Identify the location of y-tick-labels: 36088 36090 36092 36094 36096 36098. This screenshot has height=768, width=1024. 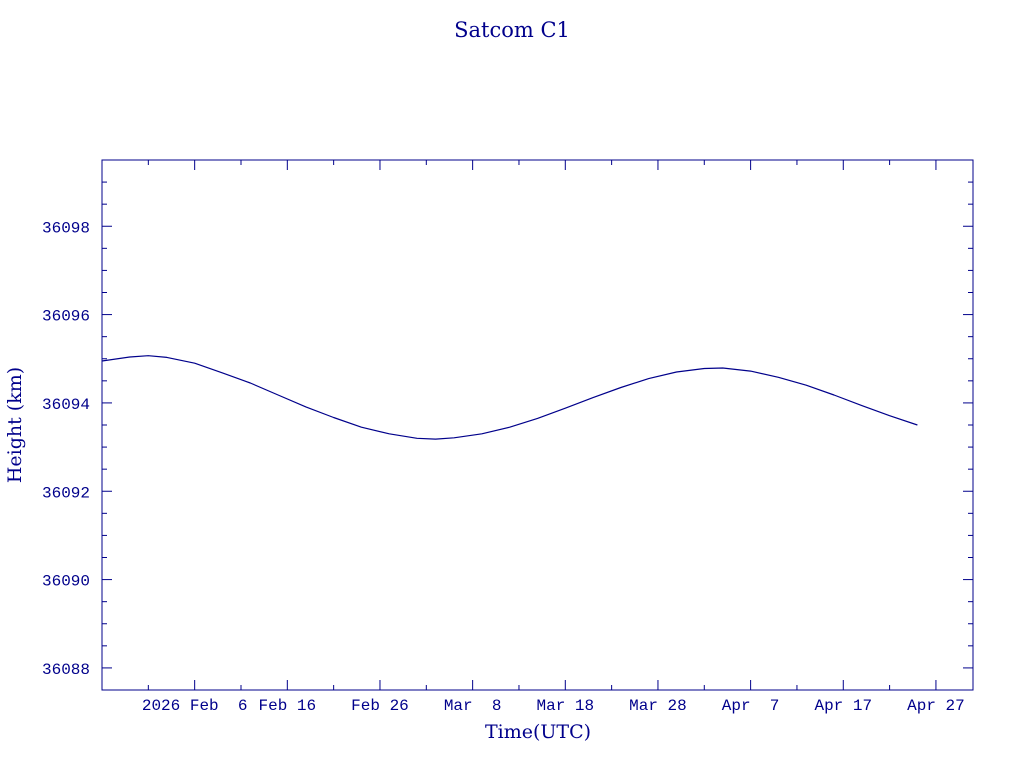
(66, 449).